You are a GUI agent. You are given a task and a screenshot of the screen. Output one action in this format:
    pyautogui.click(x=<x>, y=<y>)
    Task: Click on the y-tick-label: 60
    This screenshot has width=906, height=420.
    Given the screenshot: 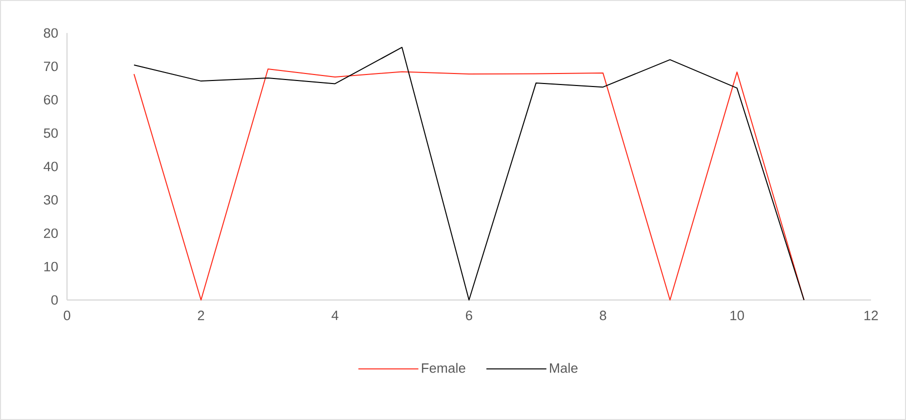 What is the action you would take?
    pyautogui.click(x=51, y=99)
    